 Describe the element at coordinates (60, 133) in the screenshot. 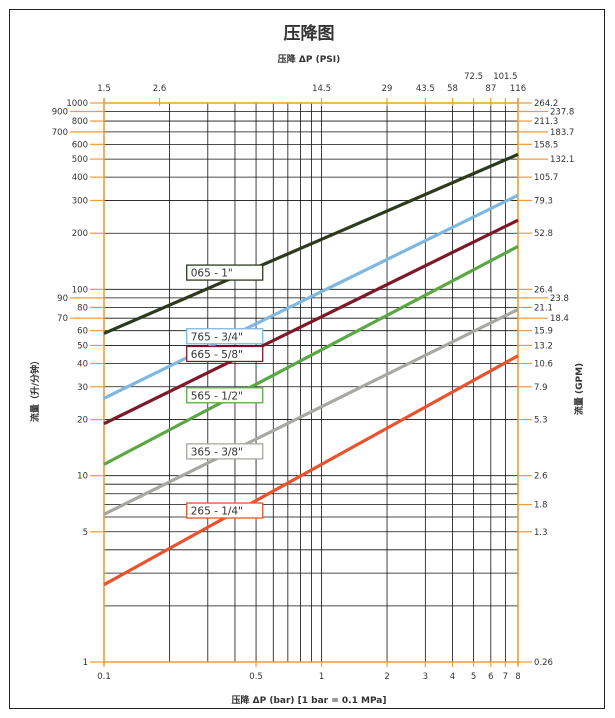

I see `left-tick-label: 700` at that location.